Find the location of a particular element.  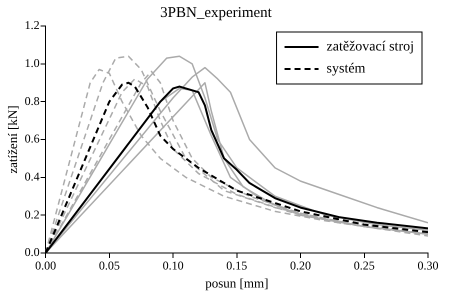

x-tick-label: 0.25 is located at coordinates (364, 265).